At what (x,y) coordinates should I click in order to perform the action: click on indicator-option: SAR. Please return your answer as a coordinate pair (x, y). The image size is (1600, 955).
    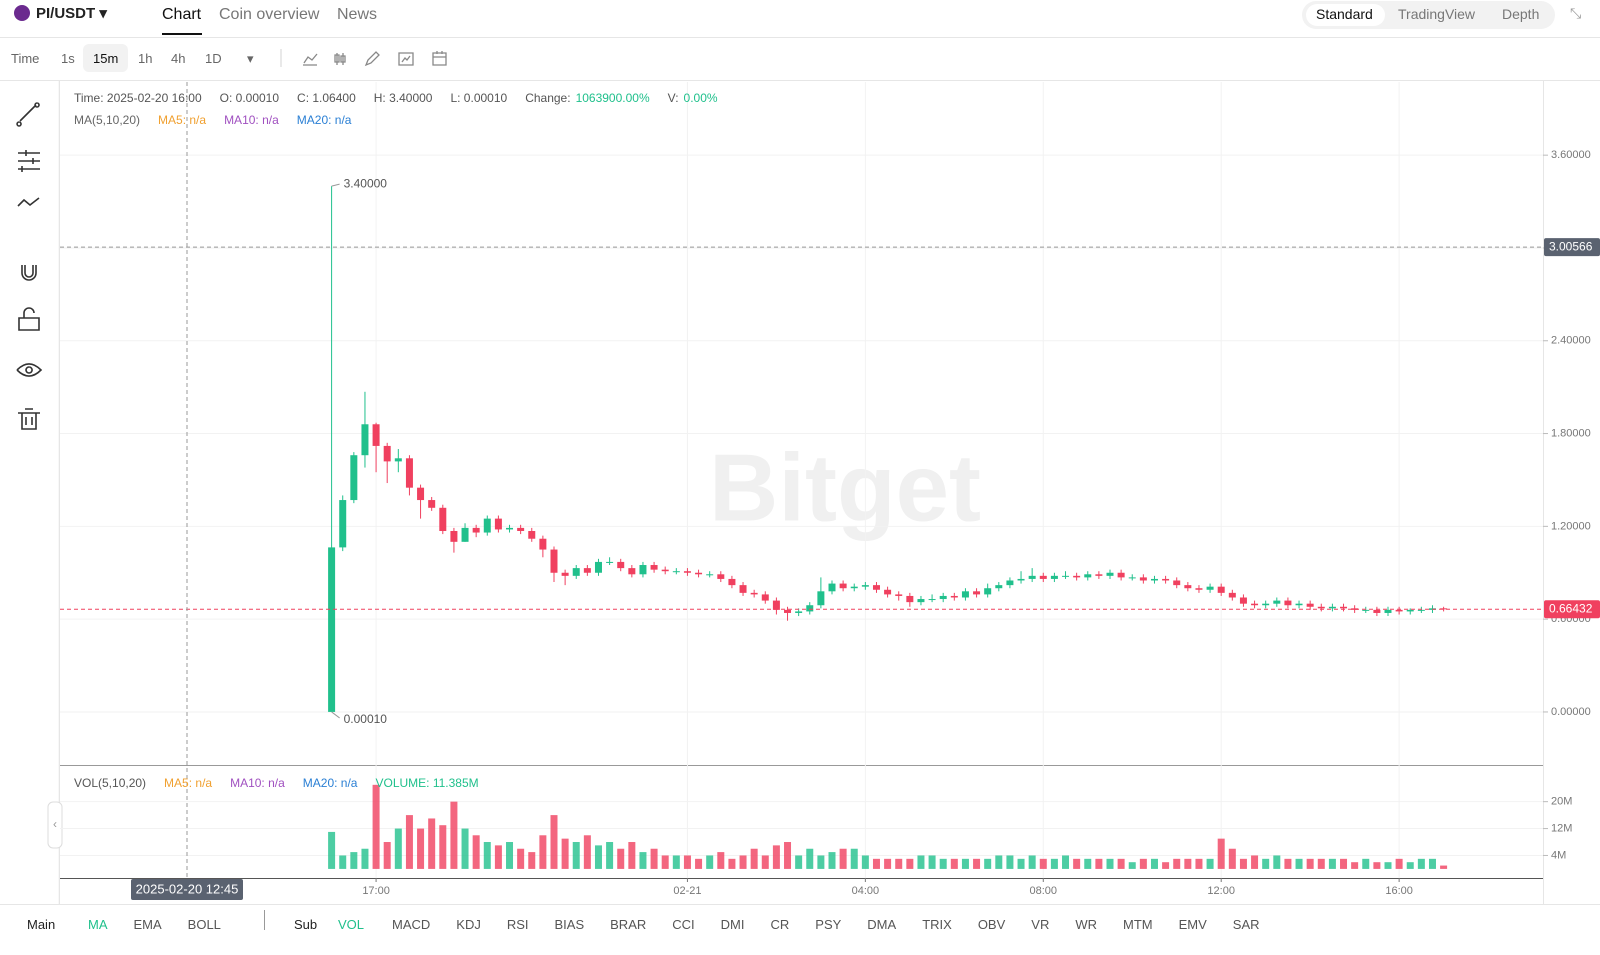
    Looking at the image, I should click on (1246, 924).